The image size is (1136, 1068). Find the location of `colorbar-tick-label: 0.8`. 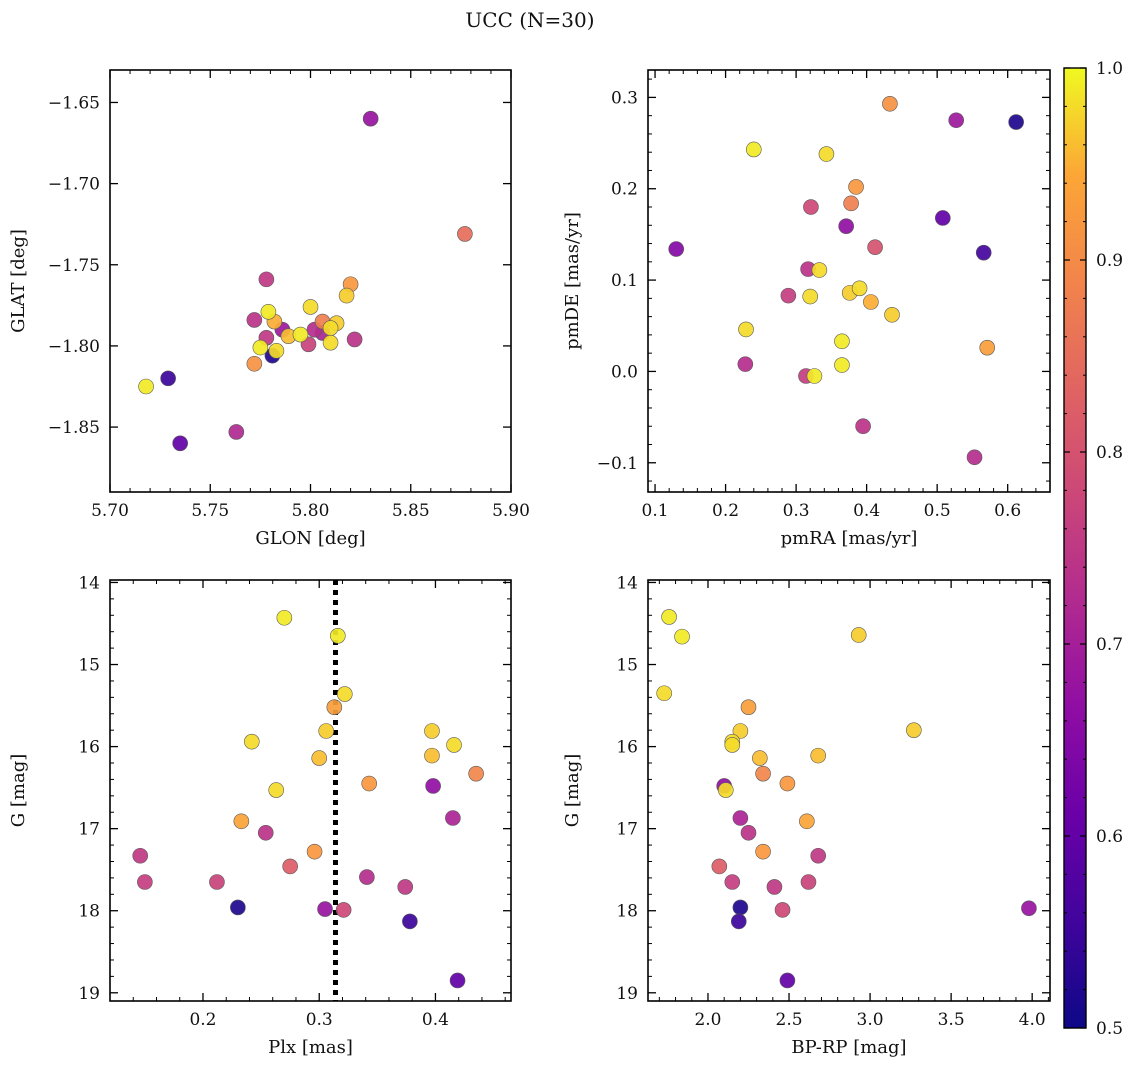

colorbar-tick-label: 0.8 is located at coordinates (1109, 453).